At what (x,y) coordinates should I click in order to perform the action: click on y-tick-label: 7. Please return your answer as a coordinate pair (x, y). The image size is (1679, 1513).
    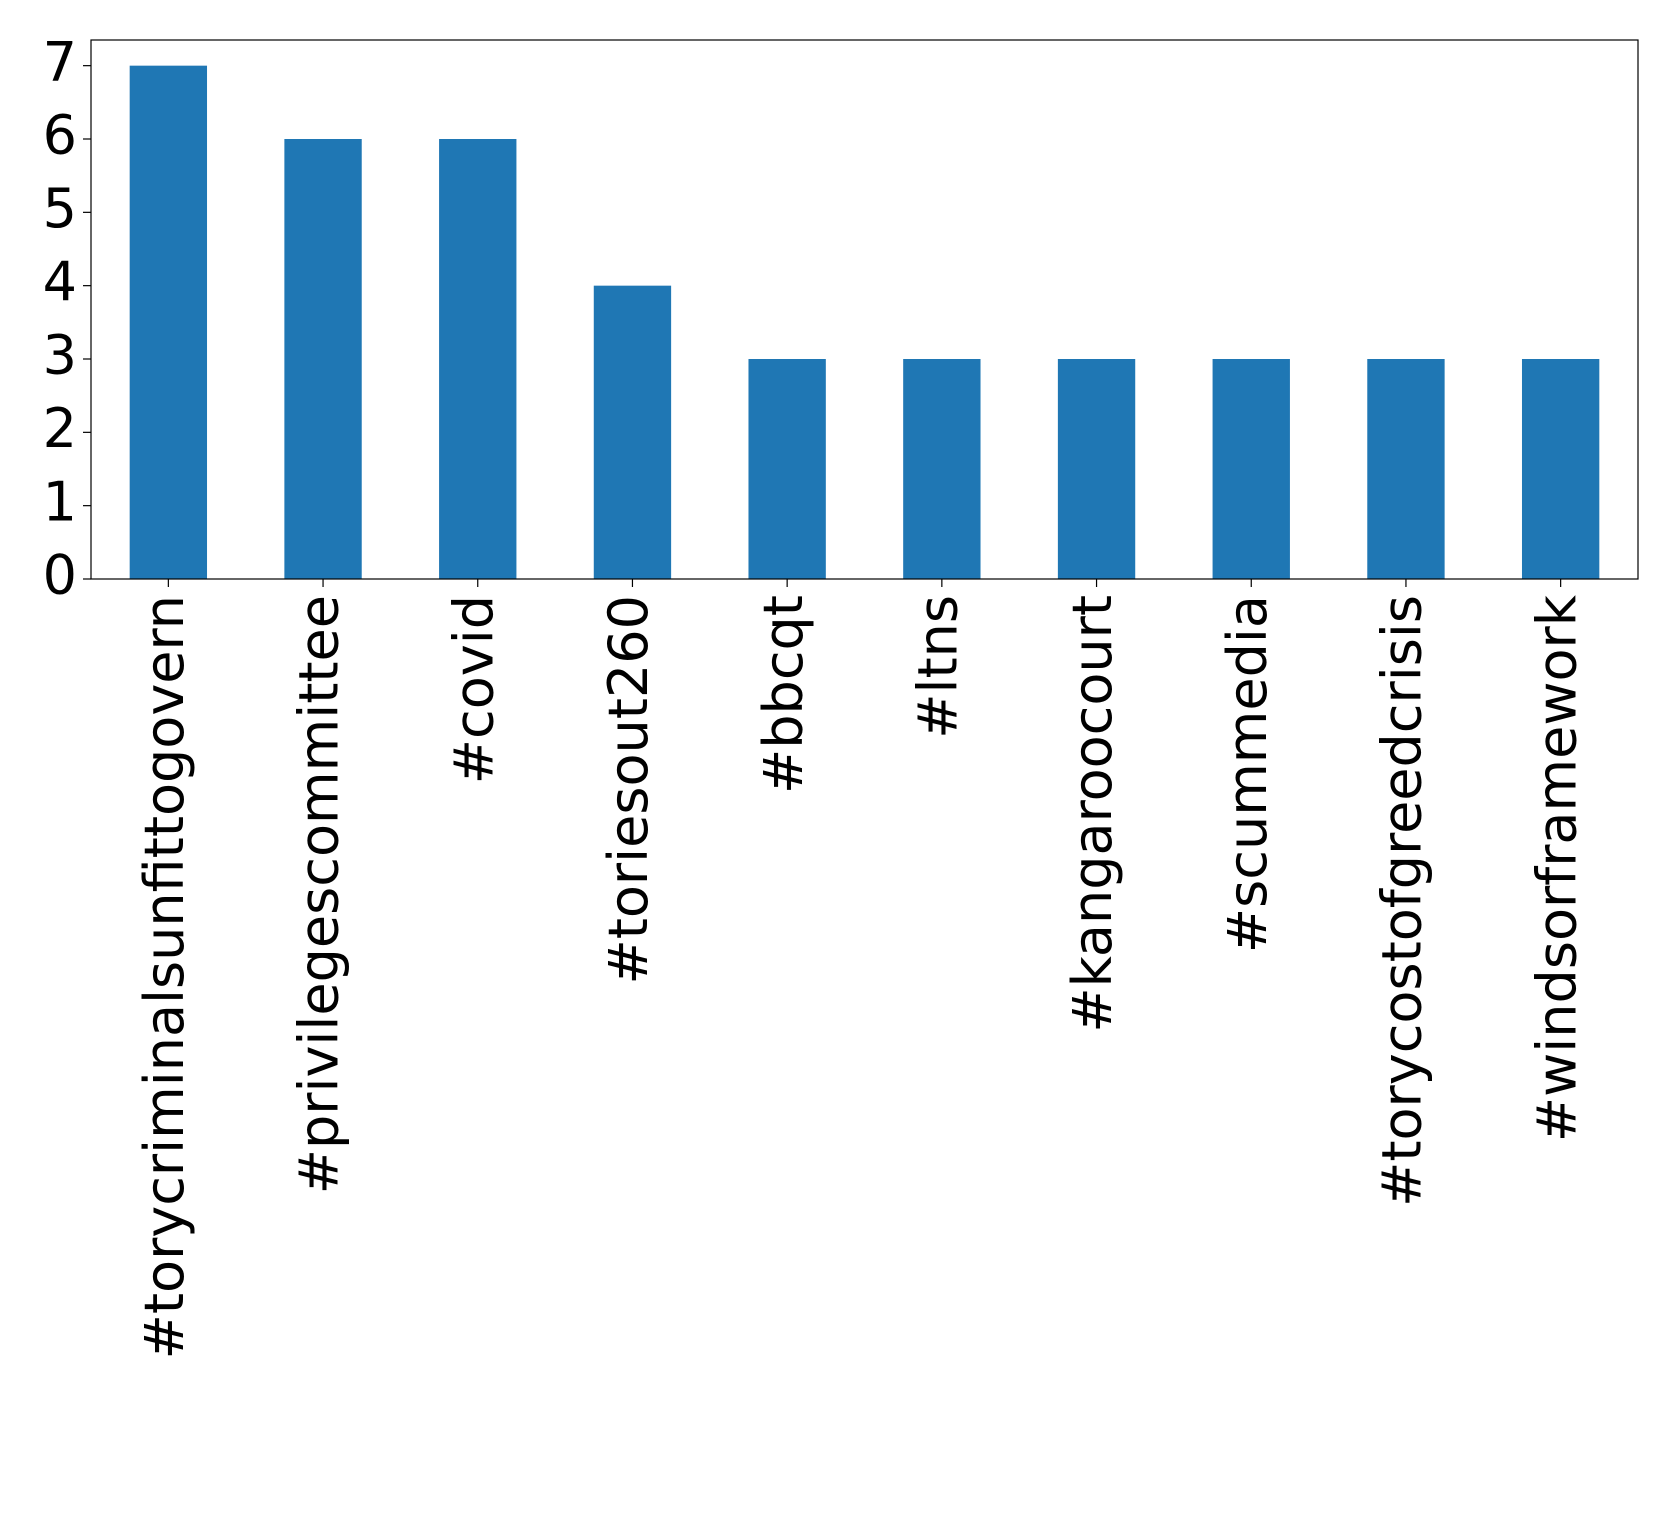
    Looking at the image, I should click on (60, 61).